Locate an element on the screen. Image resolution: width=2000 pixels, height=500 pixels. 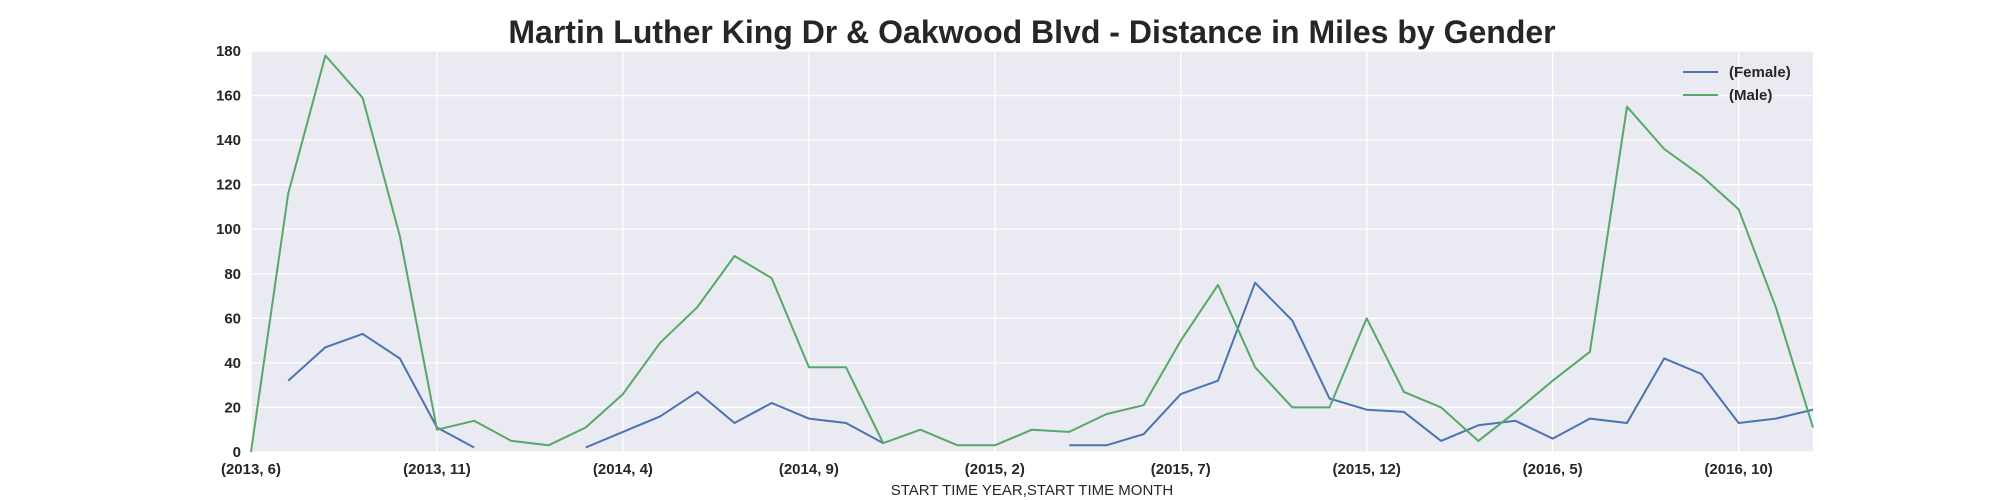
y-tick-label: 0 is located at coordinates (237, 452).